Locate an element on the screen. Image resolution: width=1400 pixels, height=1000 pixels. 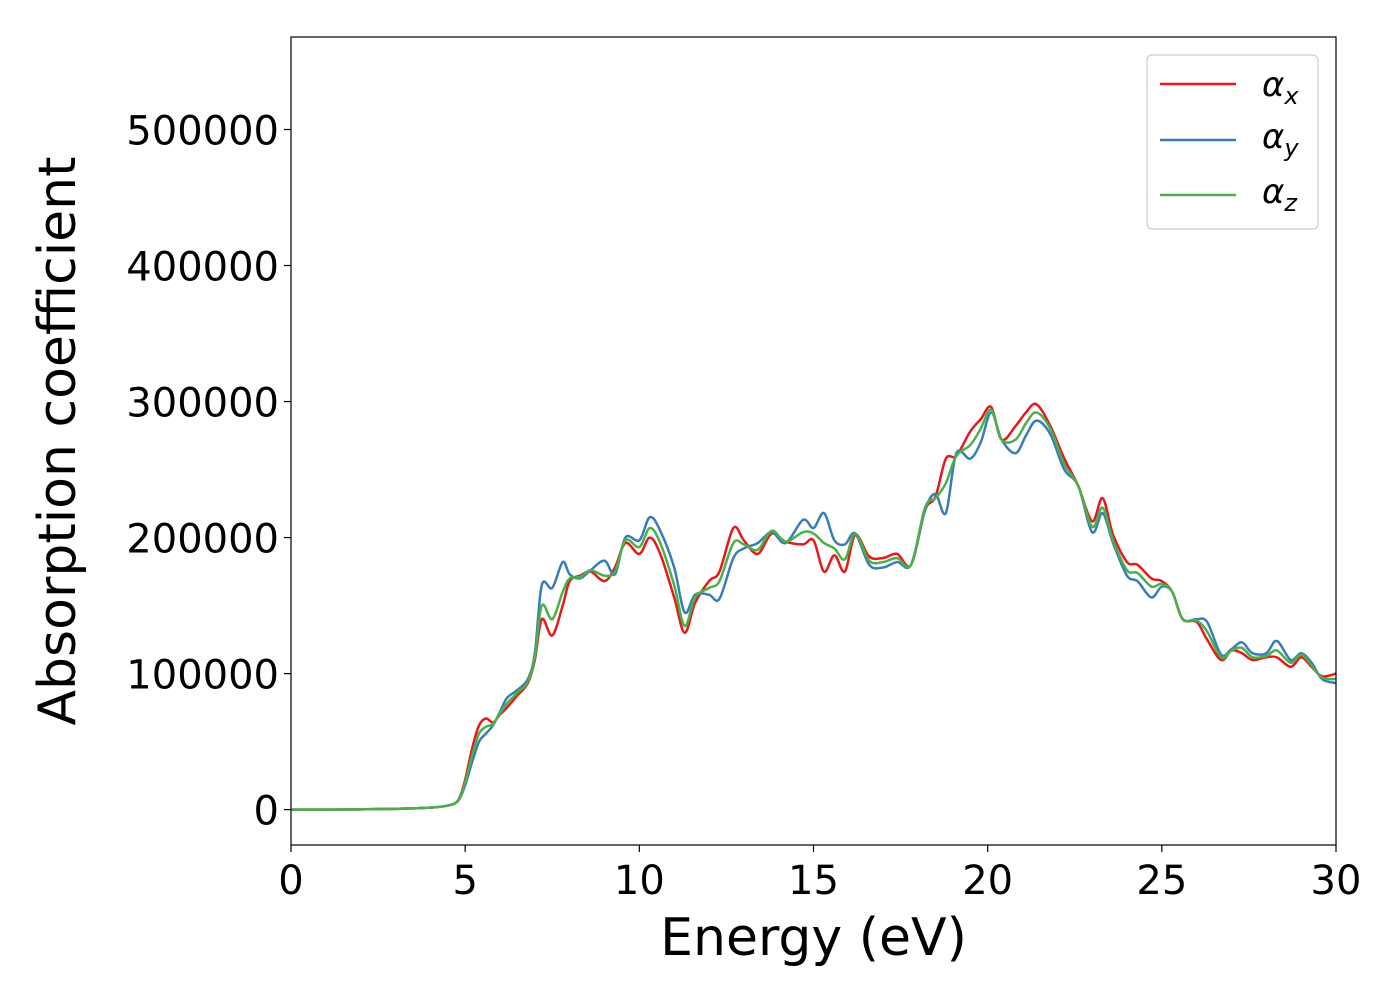
legend-frame is located at coordinates (1232, 142).